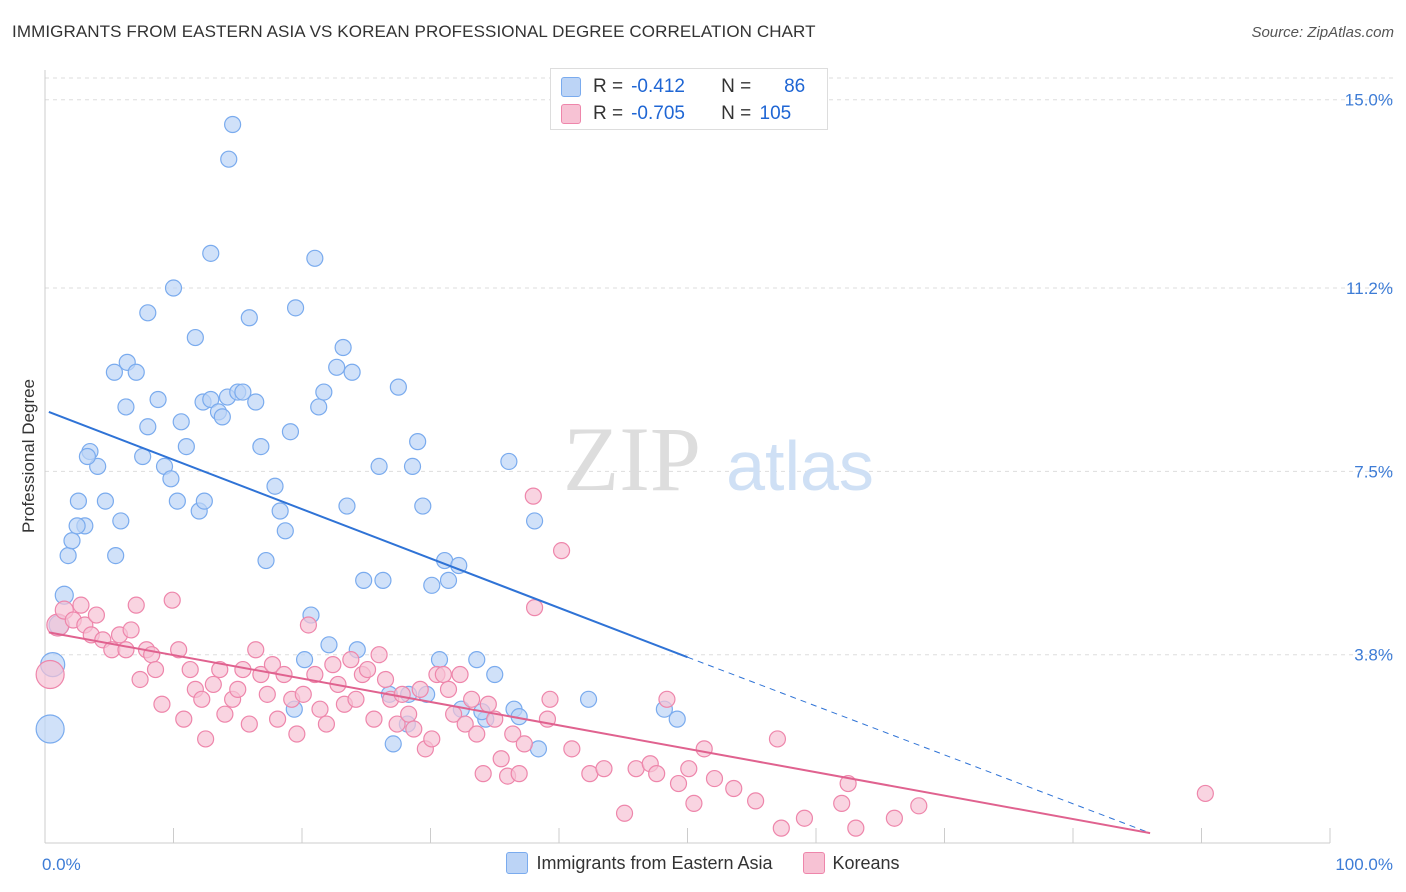  What do you see at coordinates (736, 113) in the screenshot?
I see `stats-n-label: N =` at bounding box center [736, 113].